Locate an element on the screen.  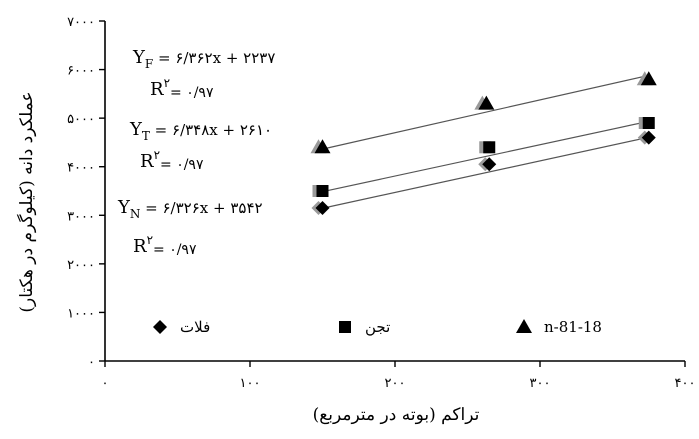
y-axis-label: عملکرد دانه (کیلوگرم در هکتار) is located at coordinates (26, 201).